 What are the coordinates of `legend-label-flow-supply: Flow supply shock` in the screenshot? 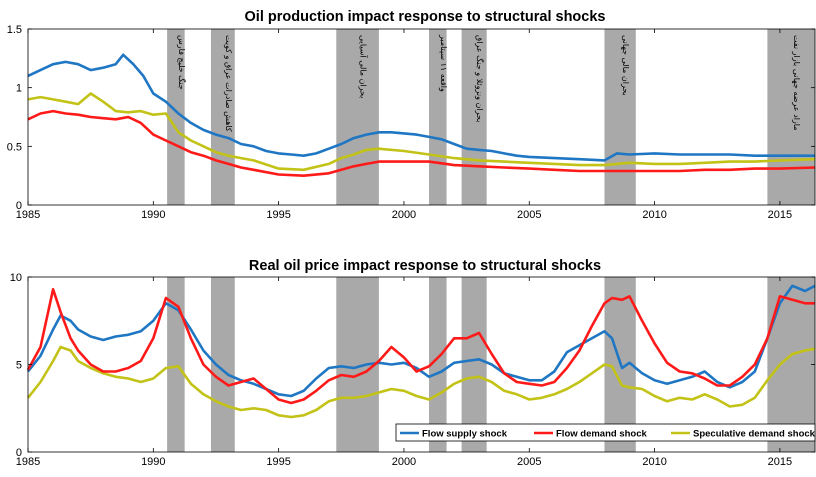 It's located at (465, 434).